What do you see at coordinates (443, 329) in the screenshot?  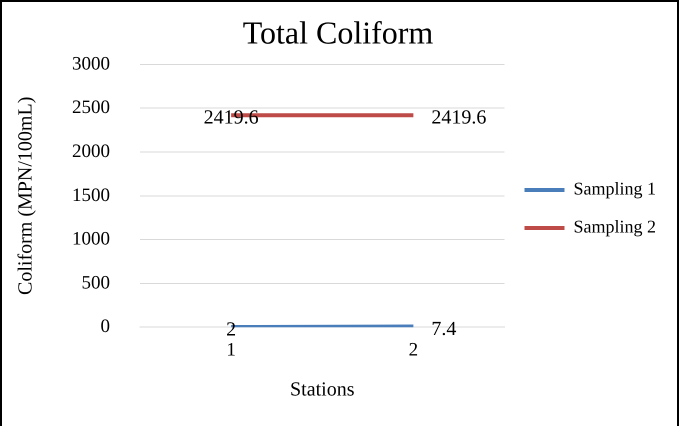 I see `data-label: 7.4` at bounding box center [443, 329].